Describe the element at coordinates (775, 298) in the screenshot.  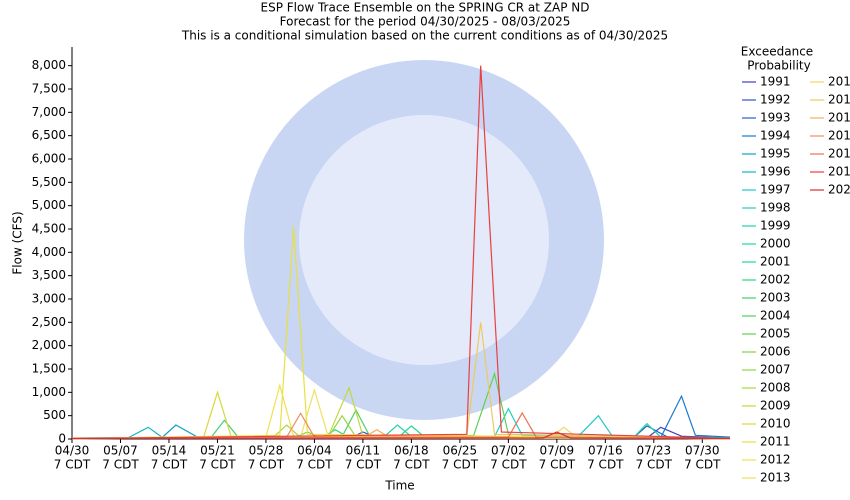
I see `legend-label: 2003` at that location.